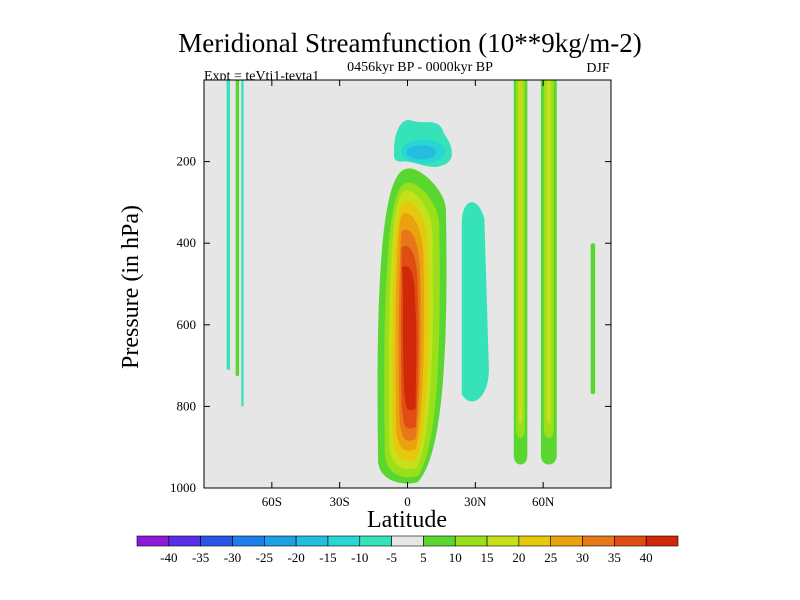 This screenshot has width=800, height=600. Describe the element at coordinates (183, 487) in the screenshot. I see `y-tick-label: 1000` at that location.